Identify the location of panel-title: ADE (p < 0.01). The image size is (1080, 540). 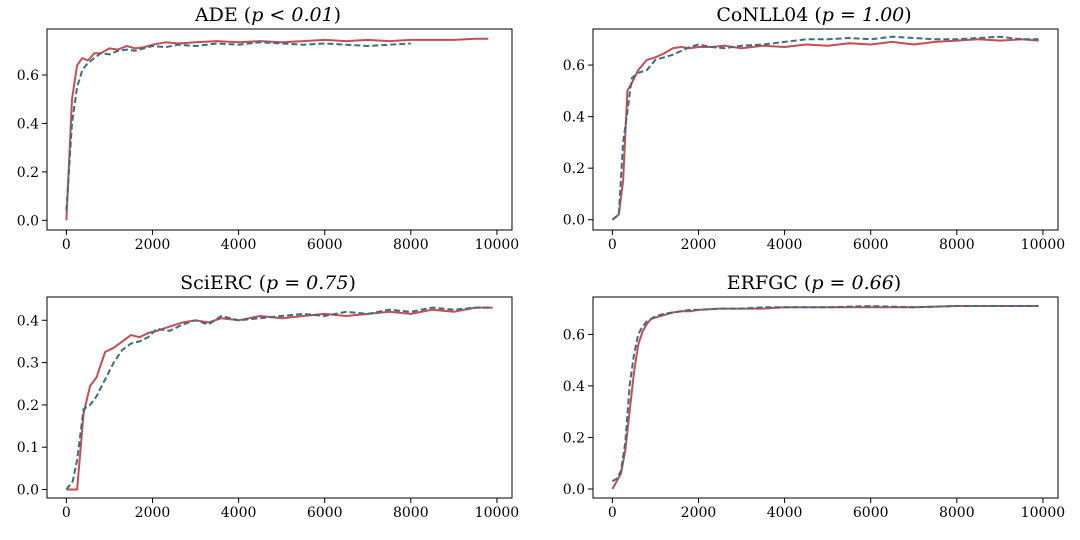
(267, 15).